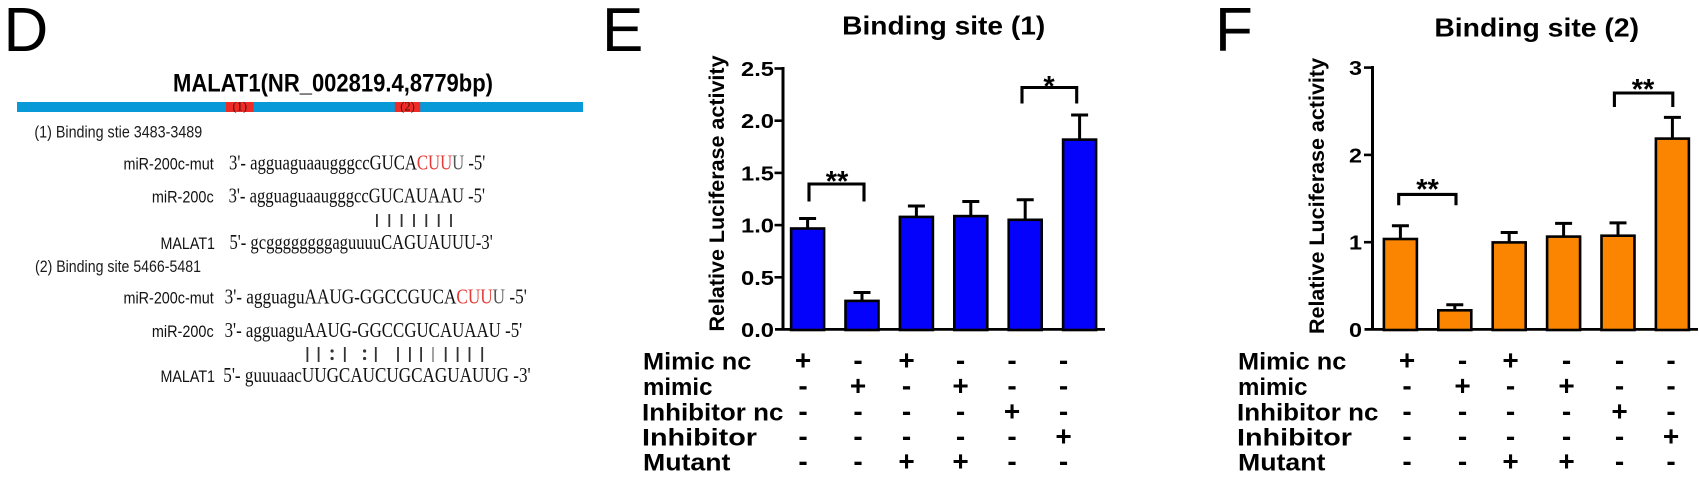  What do you see at coordinates (374, 330) in the screenshot?
I see `svg-text:3'- agguaguAAUG-GGCCGUCAUAAU -: 3'- agguaguAAUG-GGCCGUCAUAAU -5'` at bounding box center [374, 330].